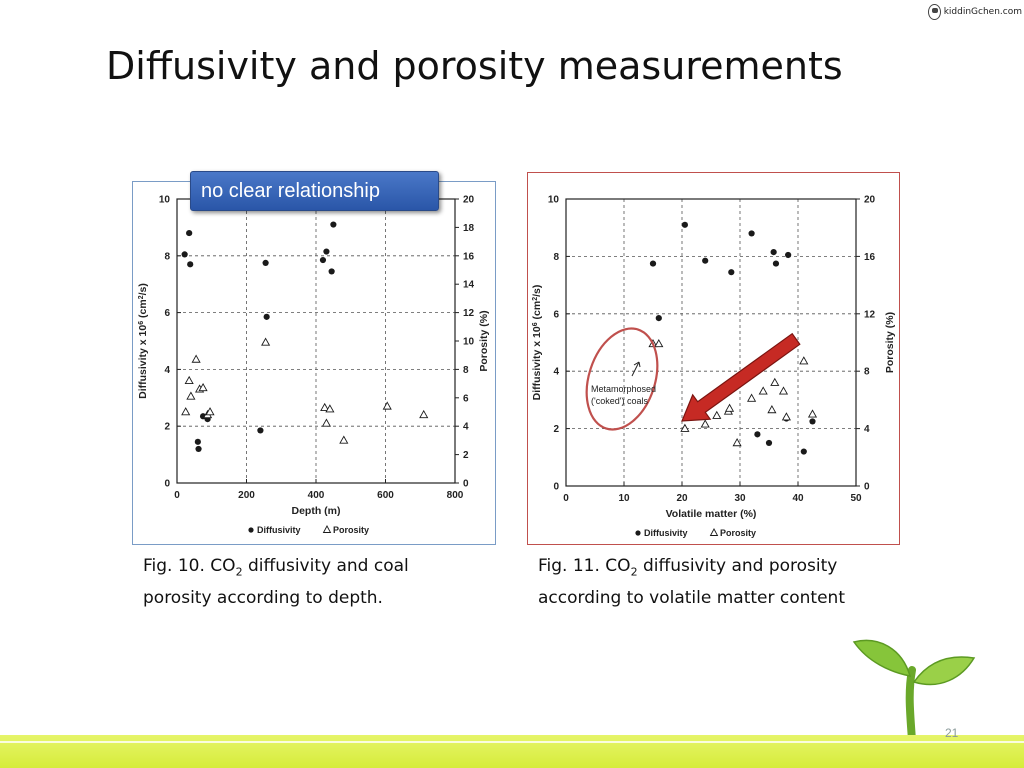  Describe the element at coordinates (469, 228) in the screenshot. I see `y2-tick-label: 18` at that location.